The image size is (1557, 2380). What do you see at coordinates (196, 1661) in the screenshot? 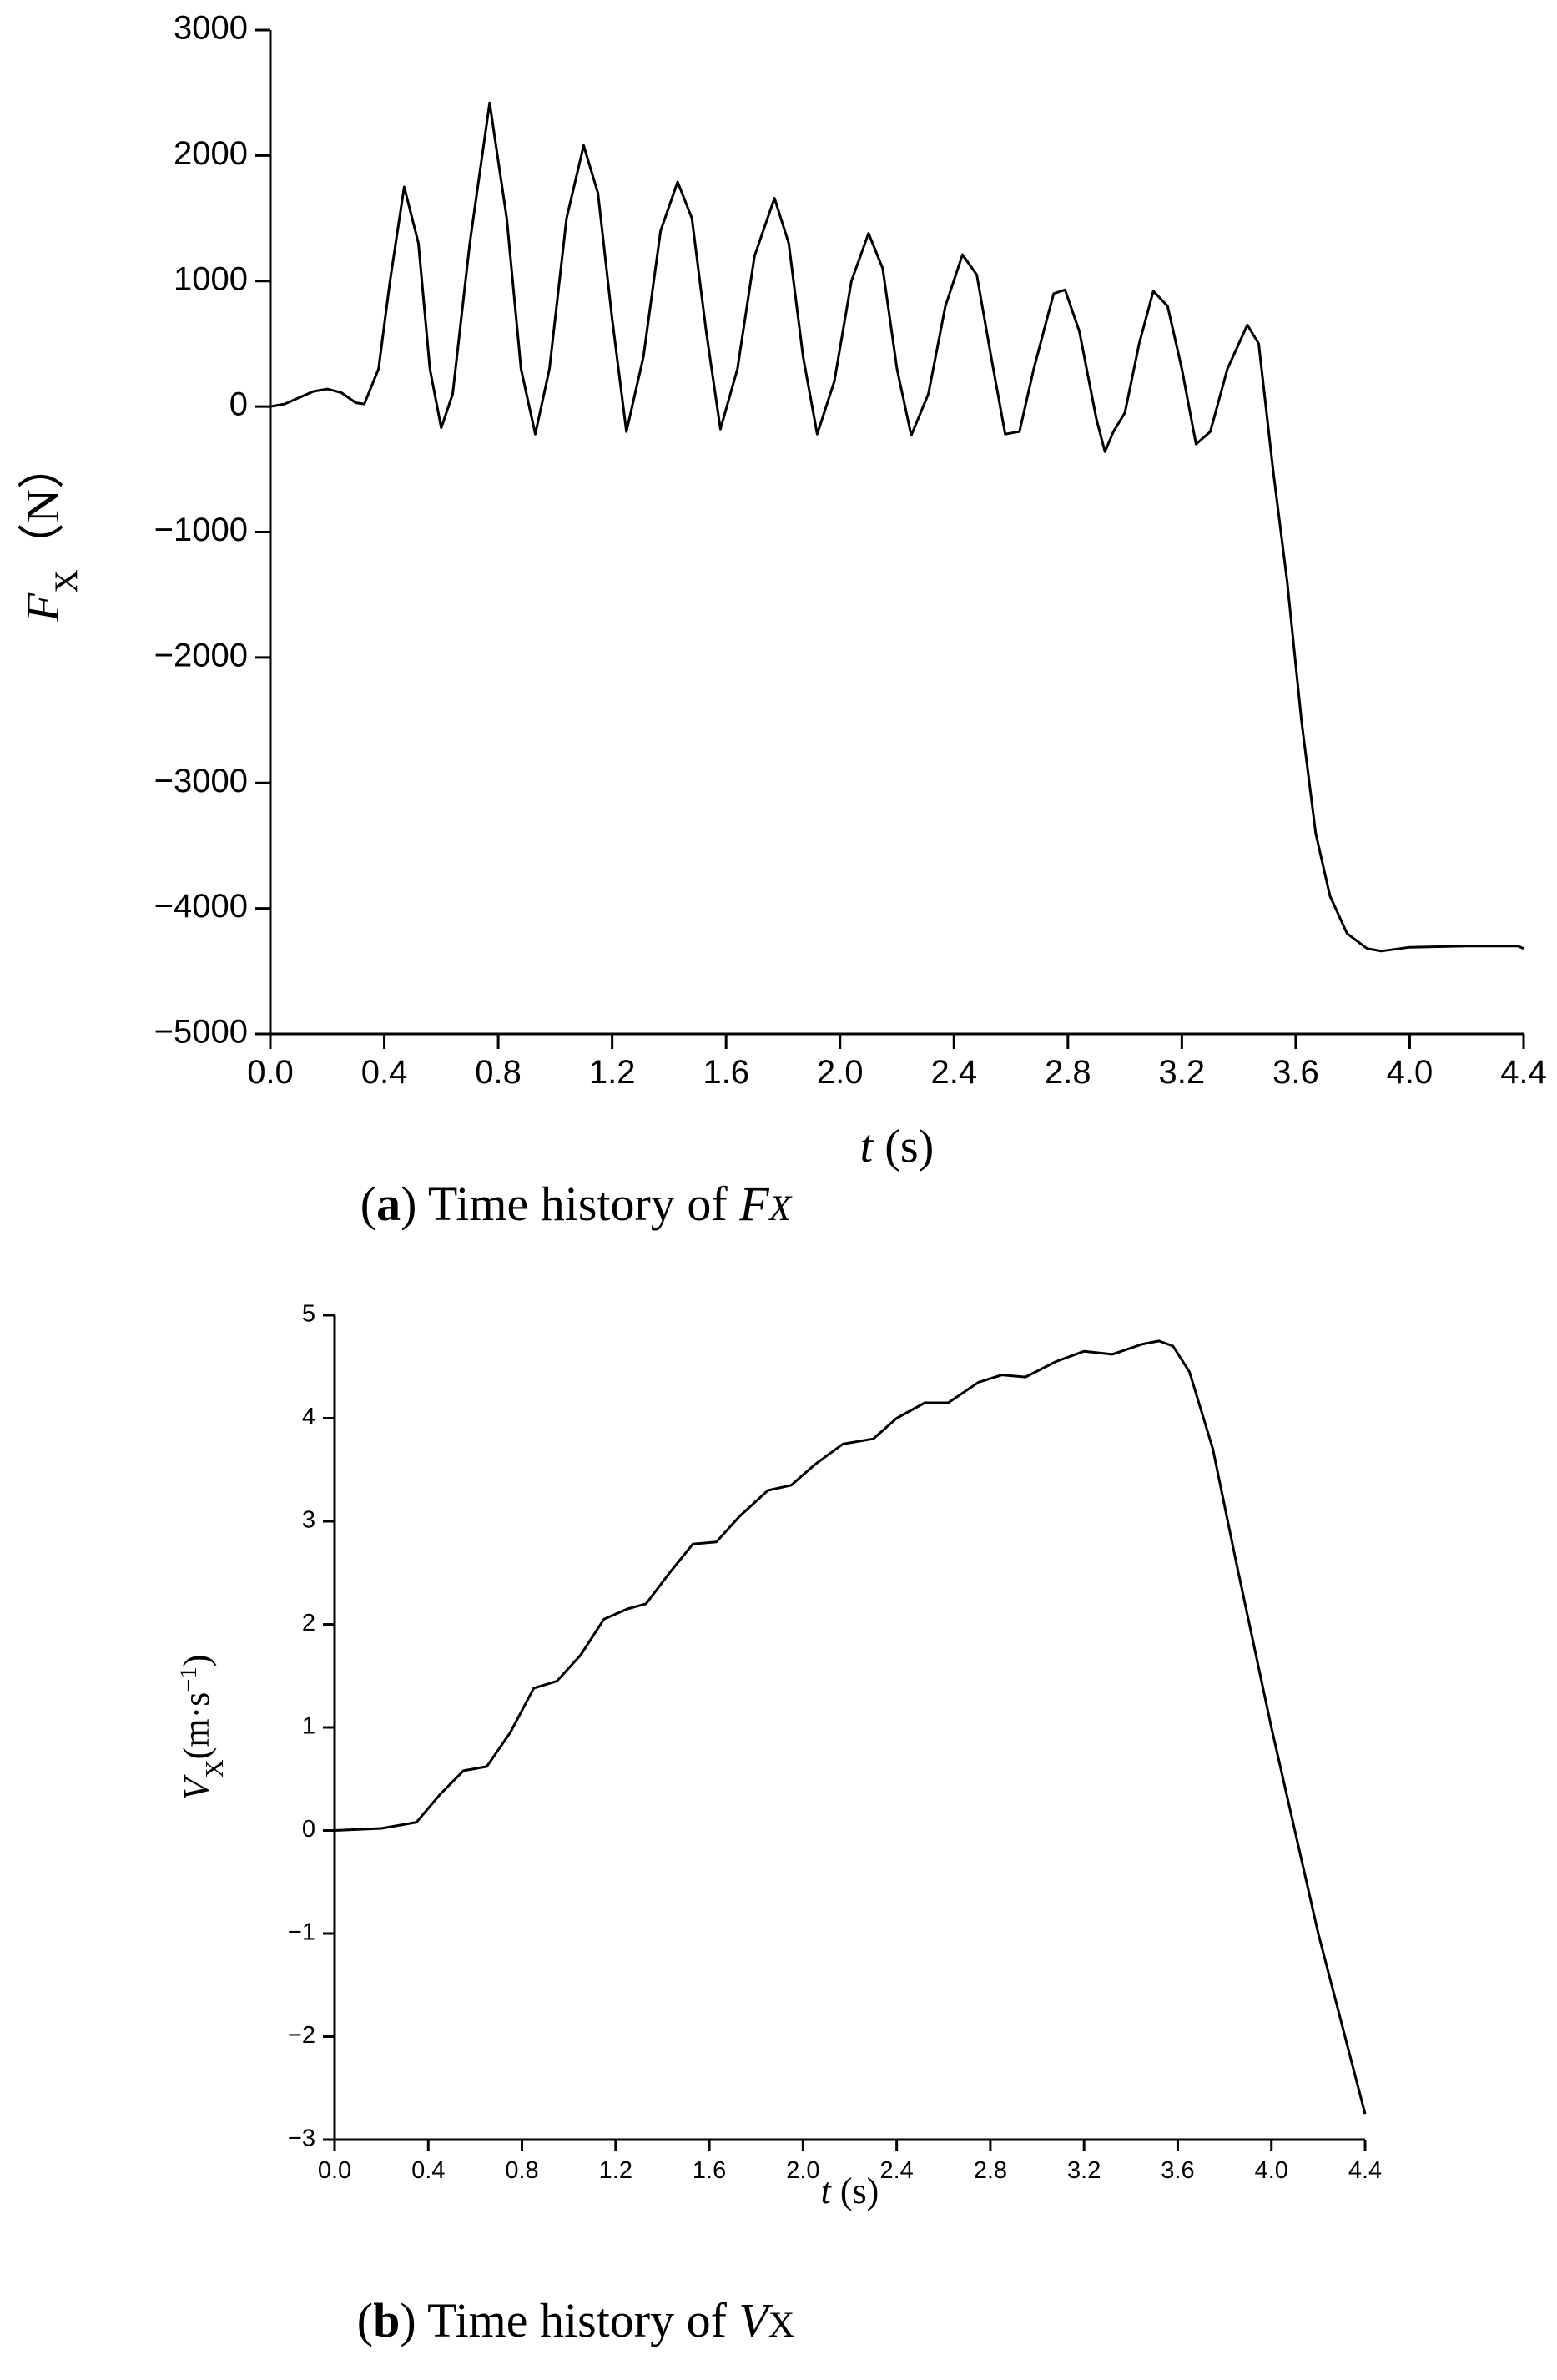
I see `label-part: )` at bounding box center [196, 1661].